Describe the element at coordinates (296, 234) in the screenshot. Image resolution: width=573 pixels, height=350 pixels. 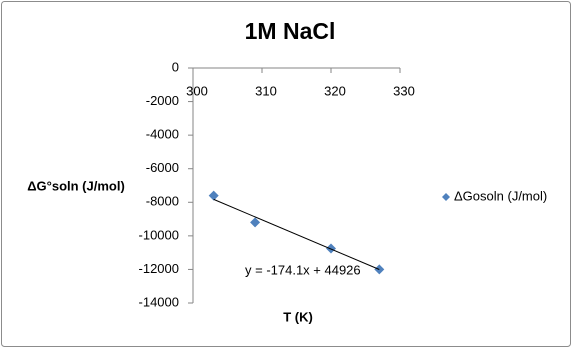
I see `trendline` at that location.